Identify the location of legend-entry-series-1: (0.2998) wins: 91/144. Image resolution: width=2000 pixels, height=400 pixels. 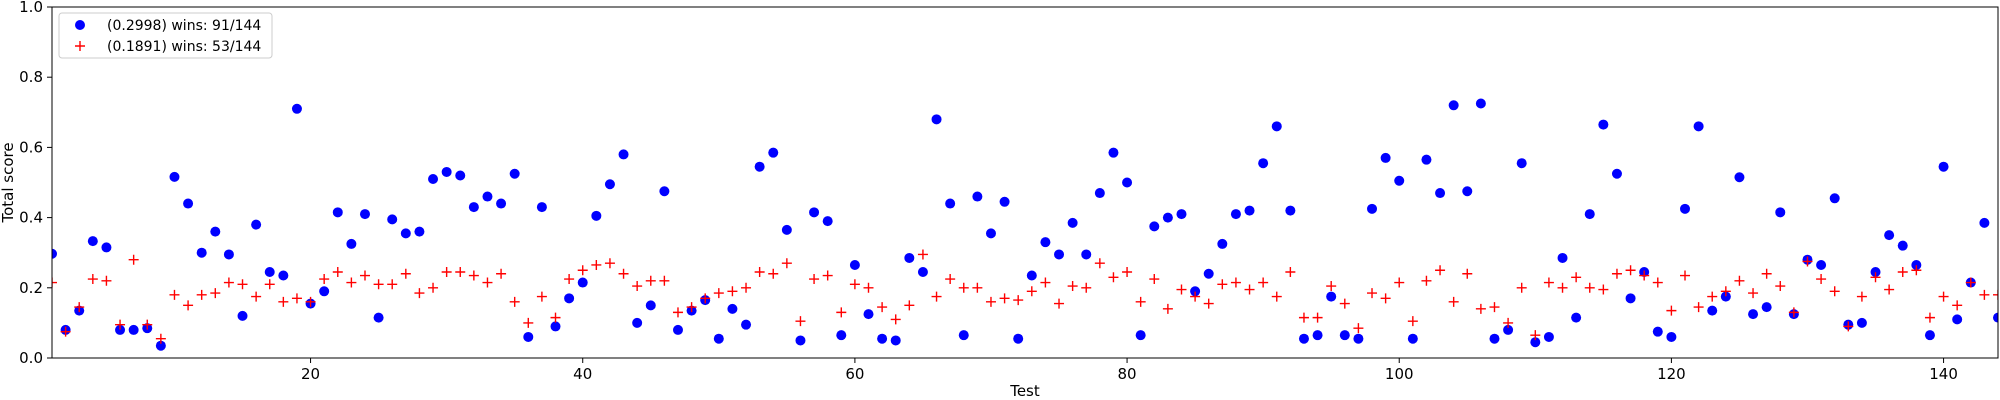
(184, 26).